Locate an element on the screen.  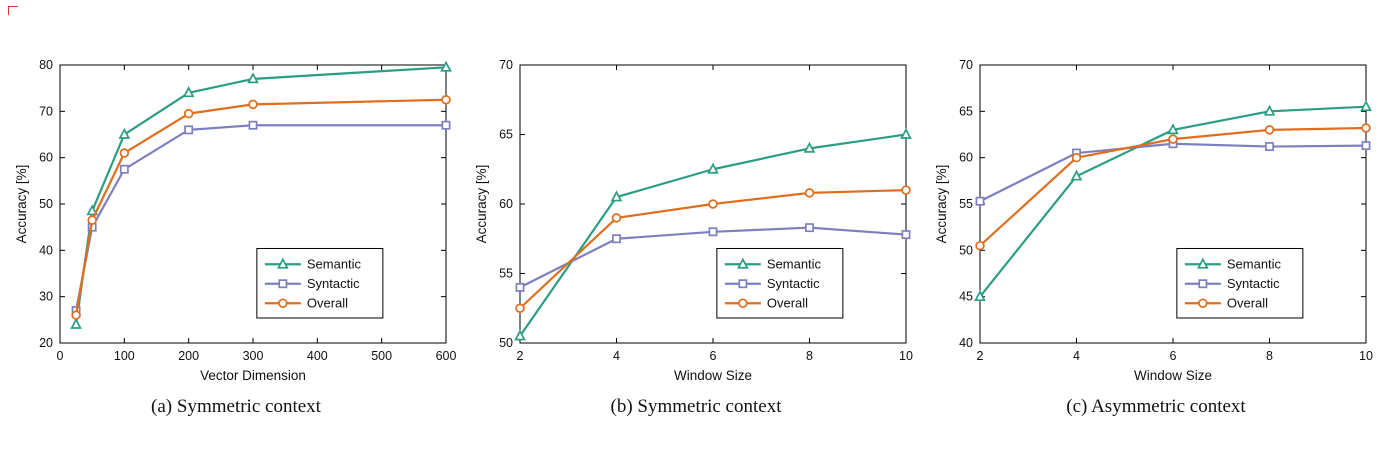
svg-text: 200 is located at coordinates (188, 356).